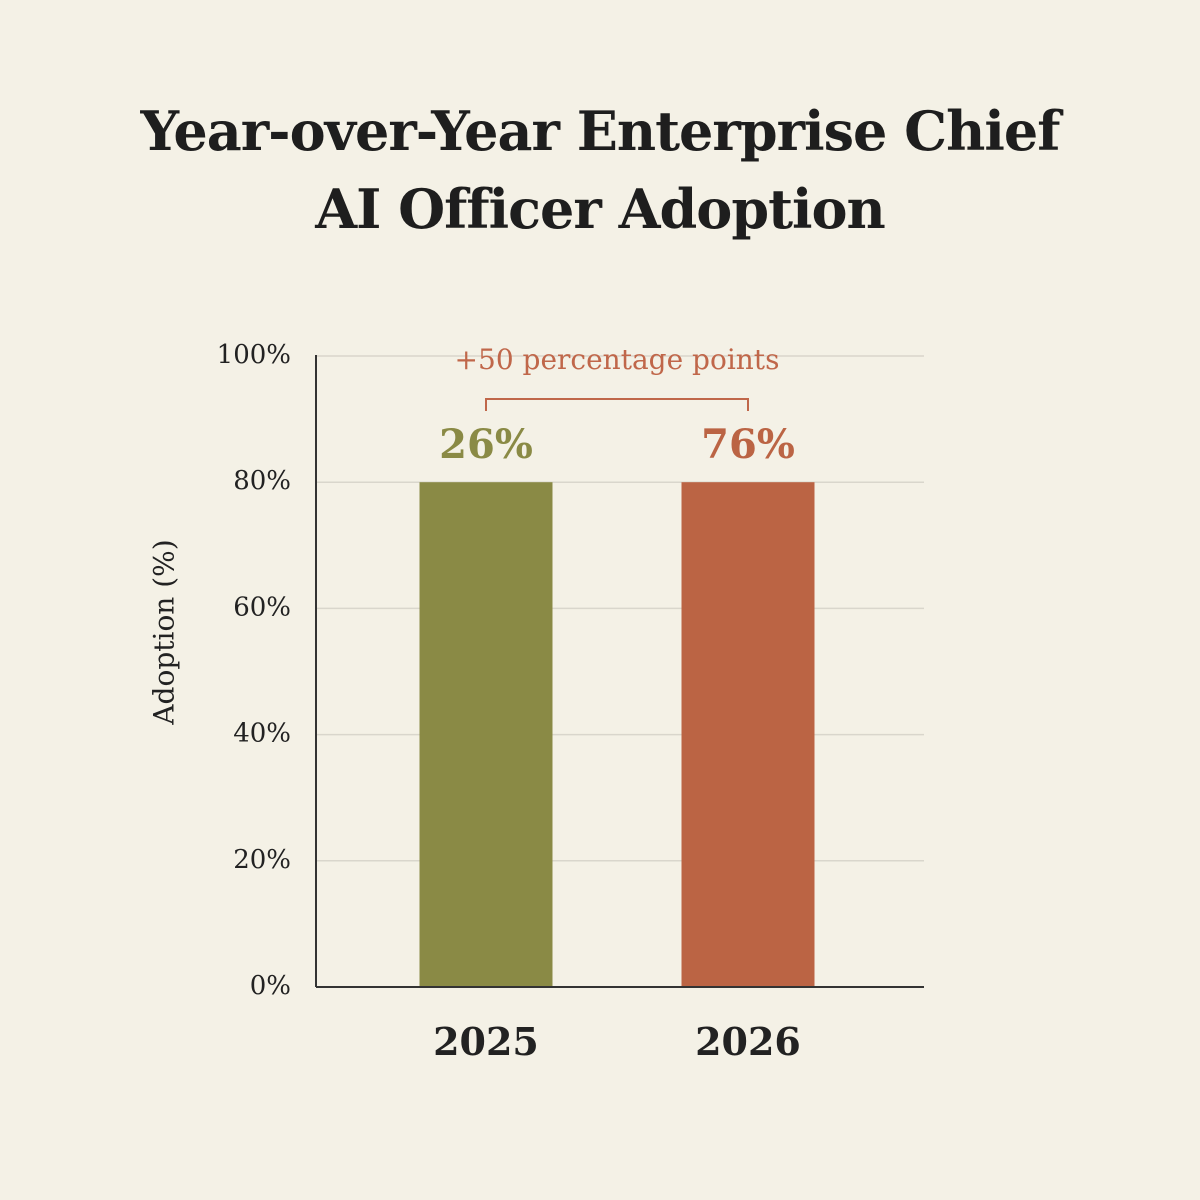  I want to click on y-tick-label: 60%, so click(262, 607).